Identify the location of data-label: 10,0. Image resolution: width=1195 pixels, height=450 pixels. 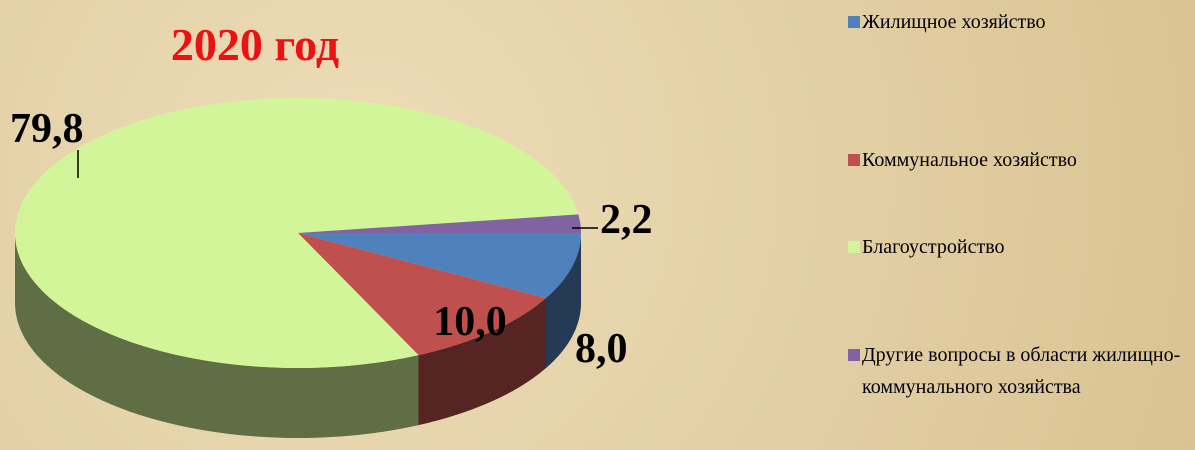
(470, 322).